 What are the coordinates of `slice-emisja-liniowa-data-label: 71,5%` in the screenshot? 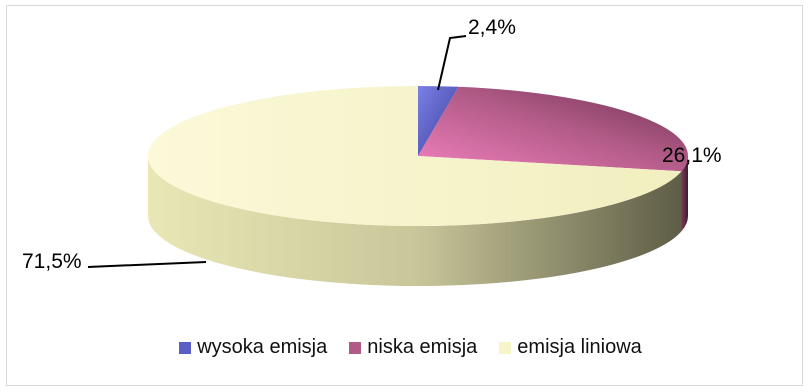 It's located at (52, 261).